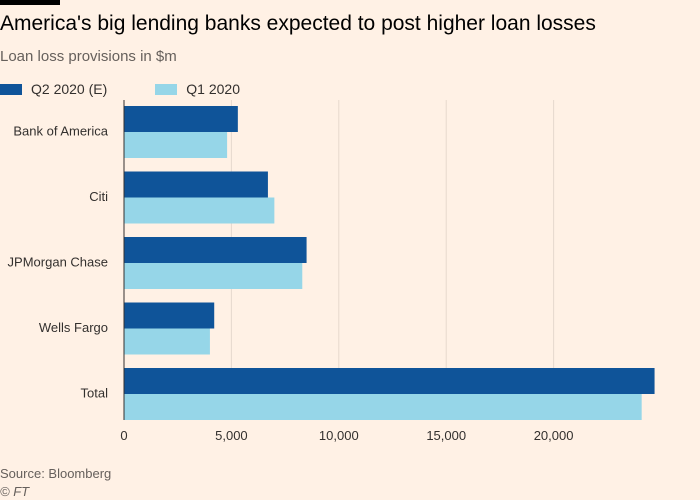  I want to click on category-label-0: Bank of America, so click(60, 130).